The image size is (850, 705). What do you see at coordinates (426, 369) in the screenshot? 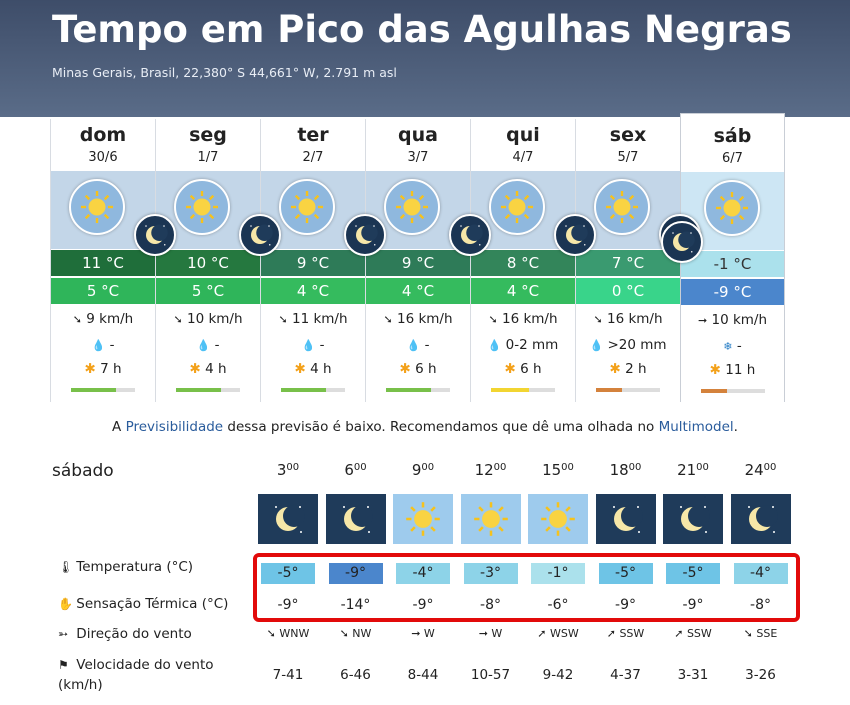
I see `day-sun-value: 6 h` at bounding box center [426, 369].